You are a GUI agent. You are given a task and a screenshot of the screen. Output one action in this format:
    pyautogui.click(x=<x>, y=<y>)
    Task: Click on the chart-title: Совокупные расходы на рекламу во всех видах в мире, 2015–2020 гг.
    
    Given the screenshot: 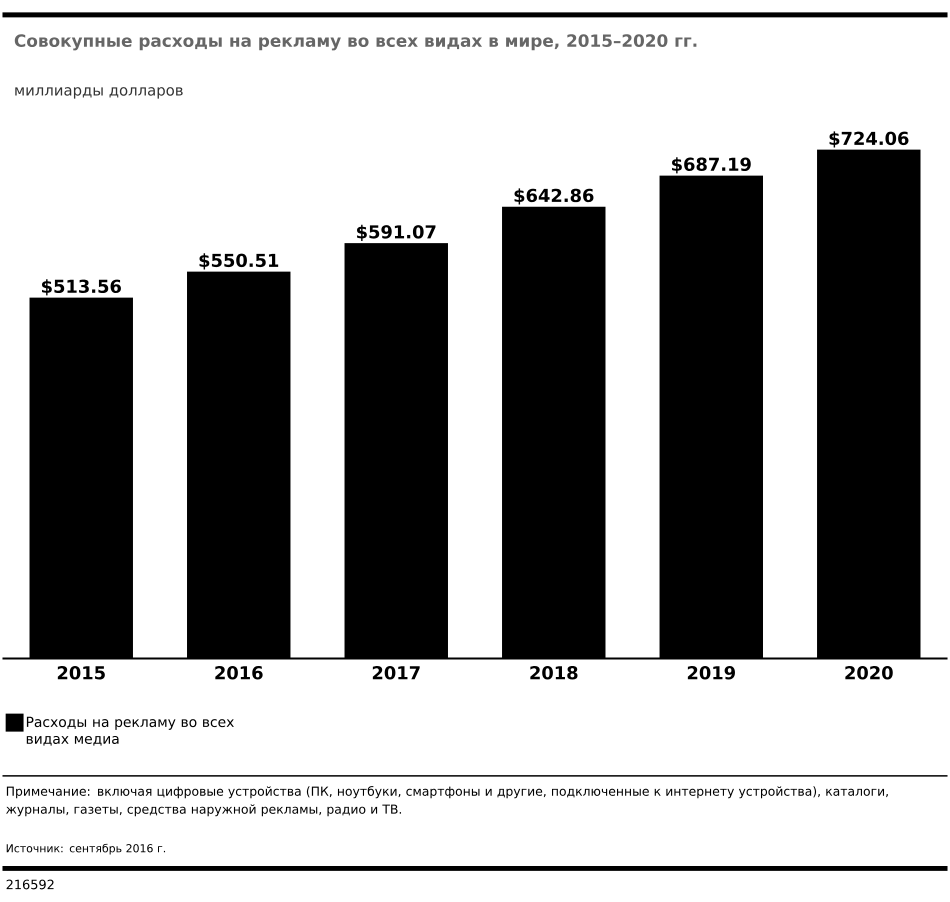 What is the action you would take?
    pyautogui.click(x=355, y=42)
    